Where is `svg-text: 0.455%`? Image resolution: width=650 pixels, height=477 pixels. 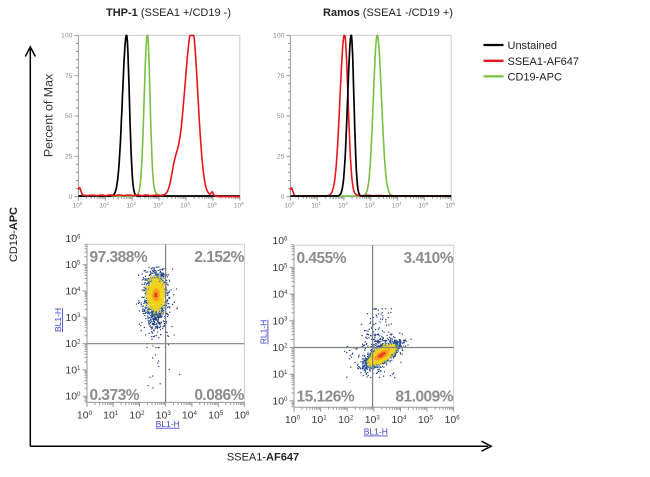
svg-text: 0.455% is located at coordinates (322, 258).